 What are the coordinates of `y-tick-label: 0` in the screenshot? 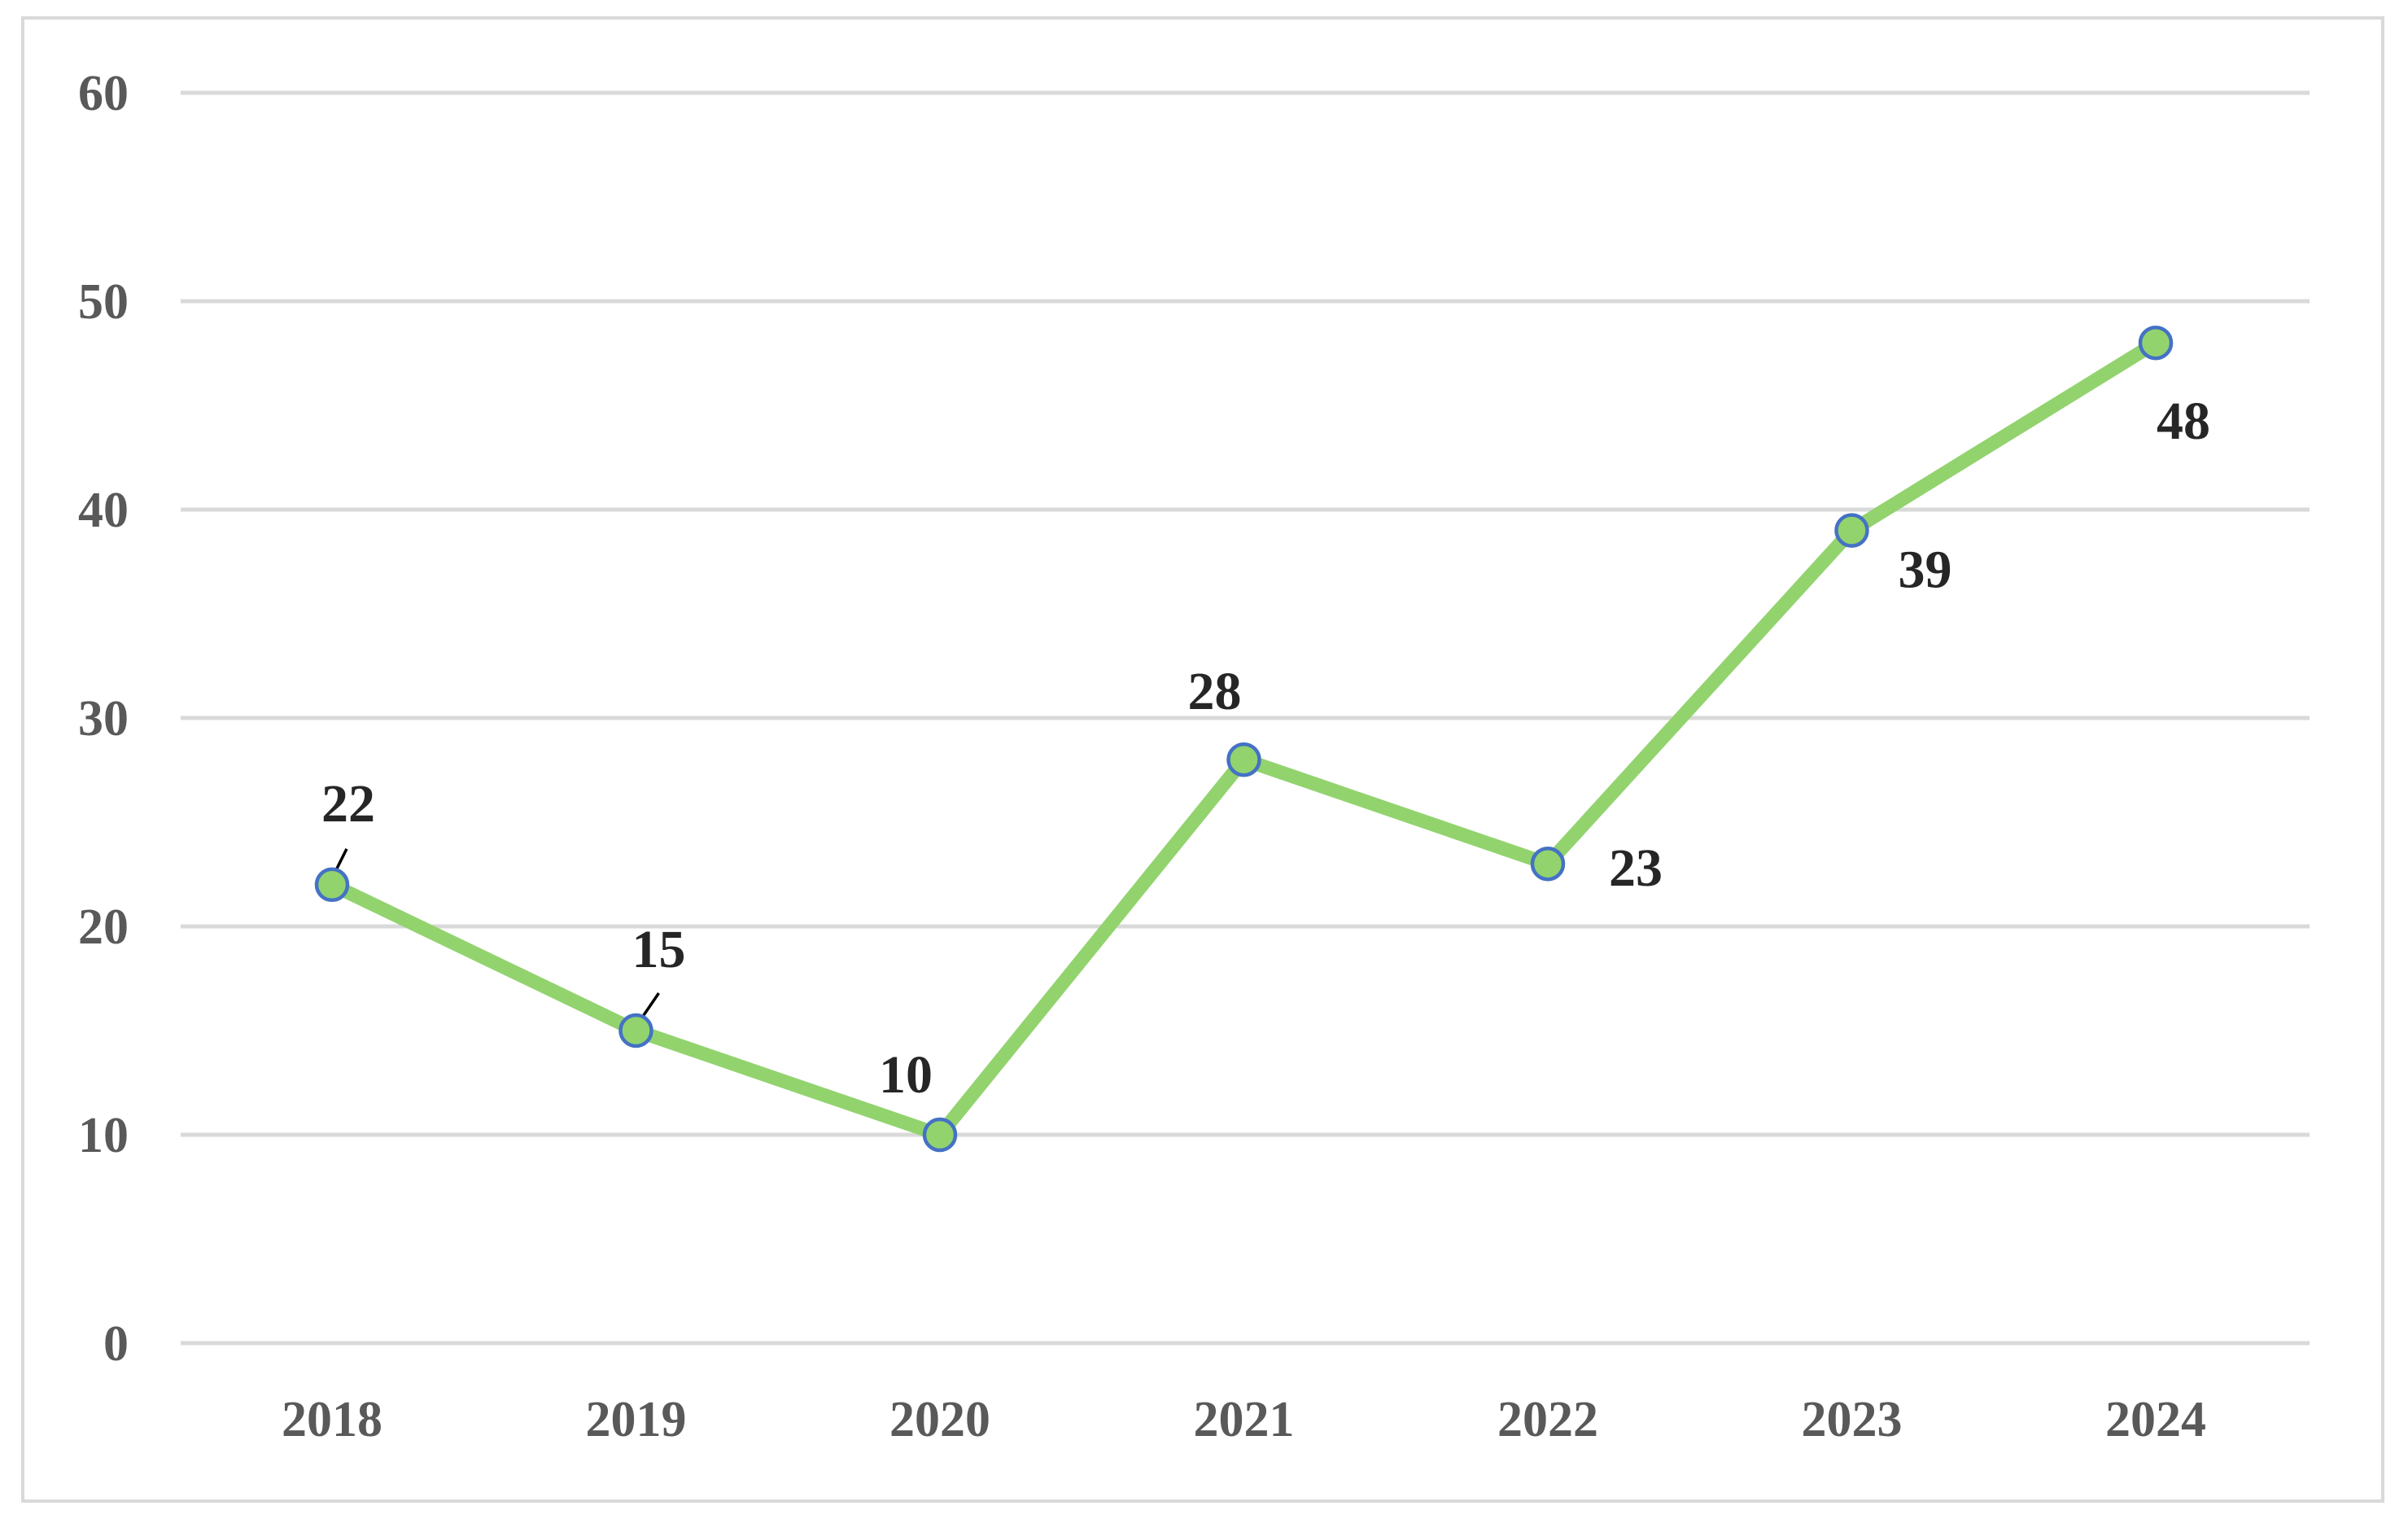 It's located at (116, 1344).